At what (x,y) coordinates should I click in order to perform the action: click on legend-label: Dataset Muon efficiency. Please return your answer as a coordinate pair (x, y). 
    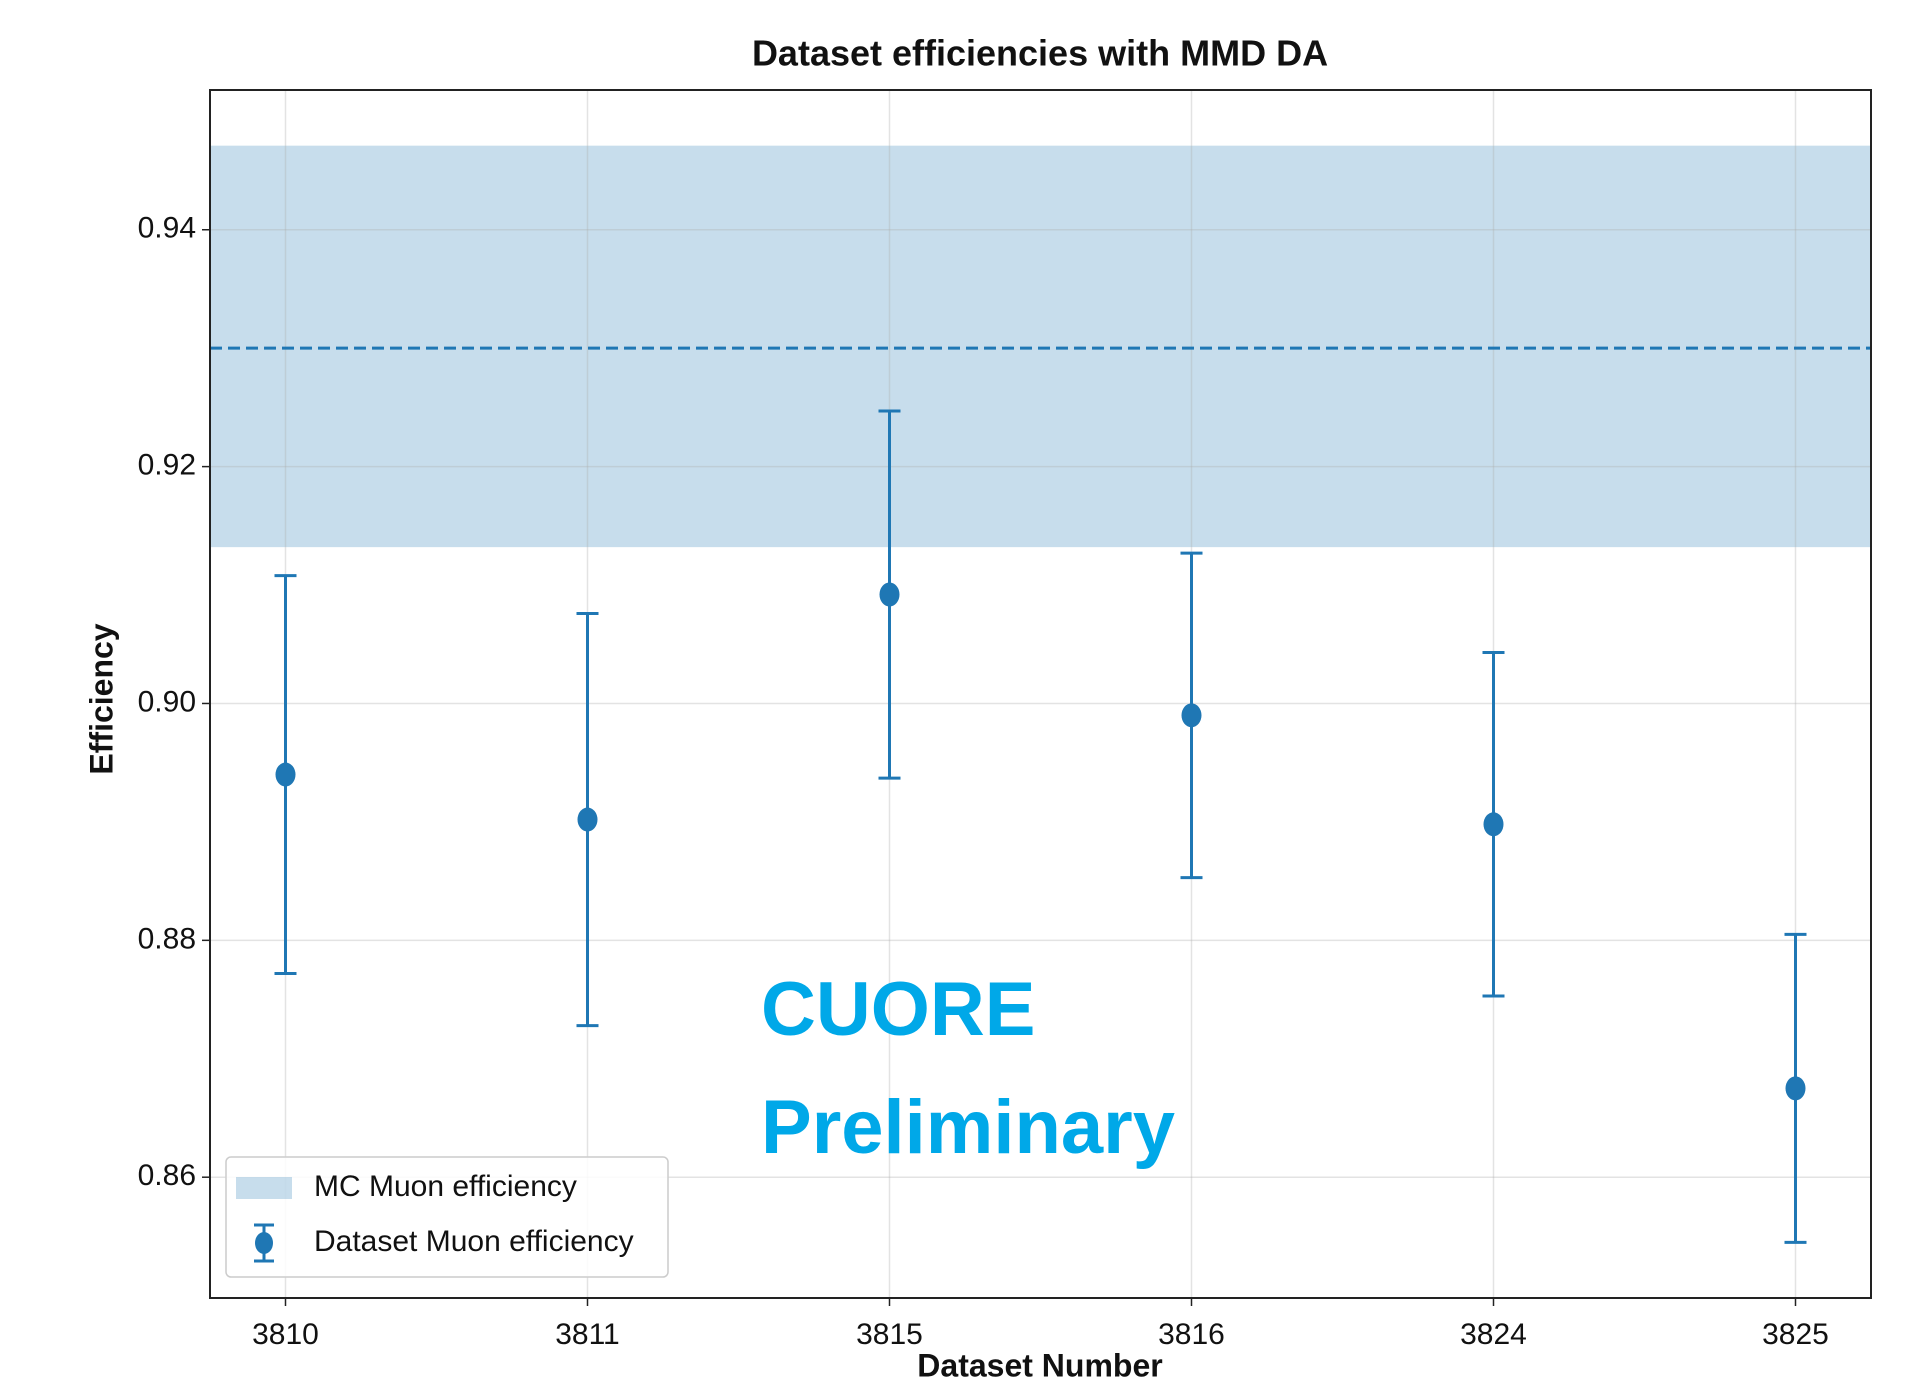
    Looking at the image, I should click on (474, 1241).